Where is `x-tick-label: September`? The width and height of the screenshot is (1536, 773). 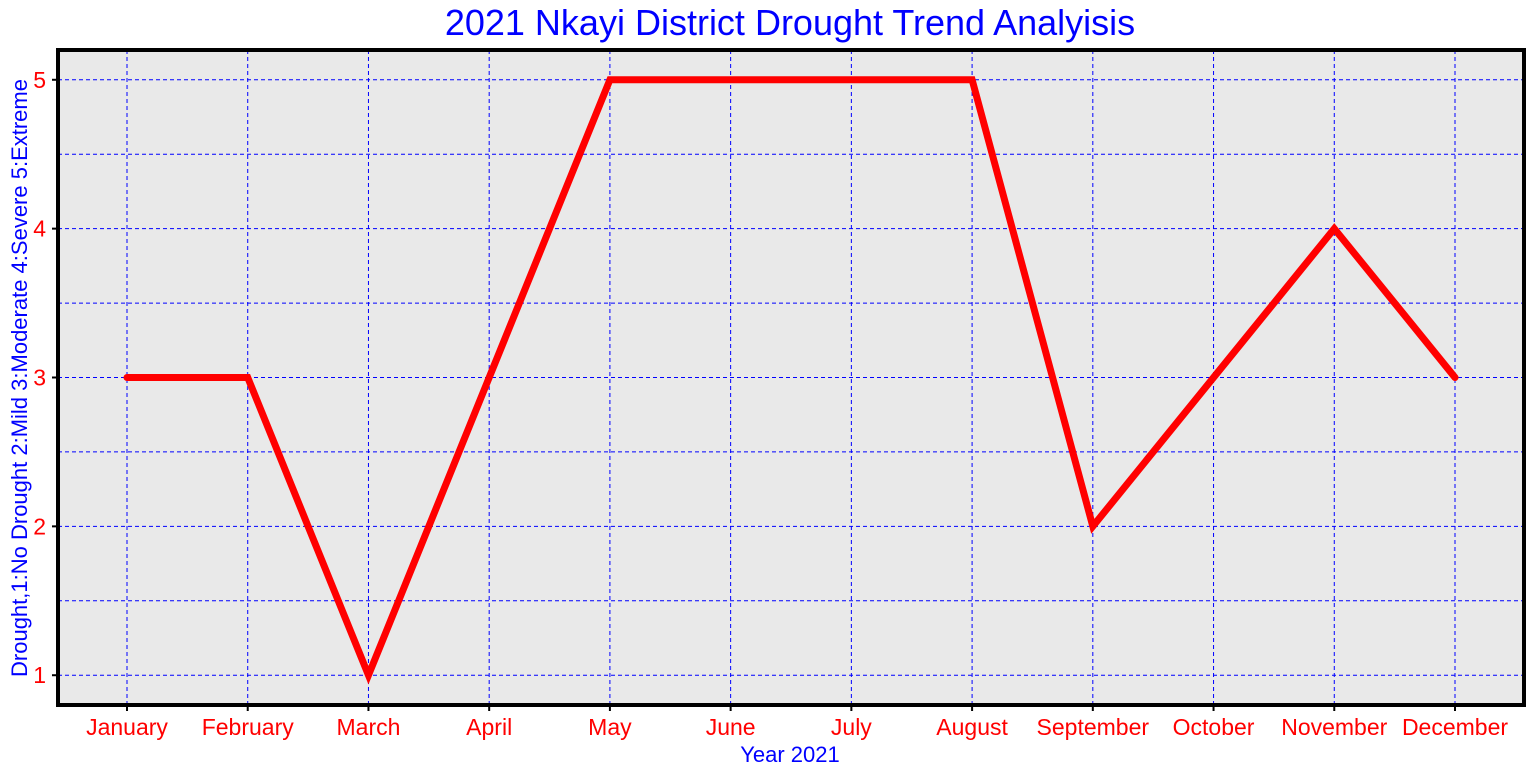 x-tick-label: September is located at coordinates (1093, 727).